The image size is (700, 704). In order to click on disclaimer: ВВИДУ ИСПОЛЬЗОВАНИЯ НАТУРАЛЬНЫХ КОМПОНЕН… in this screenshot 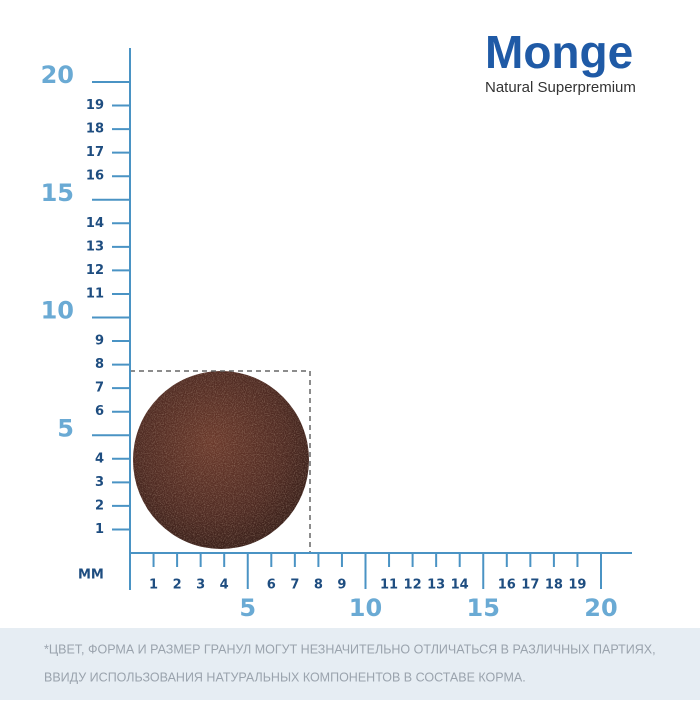, I will do `click(285, 677)`.